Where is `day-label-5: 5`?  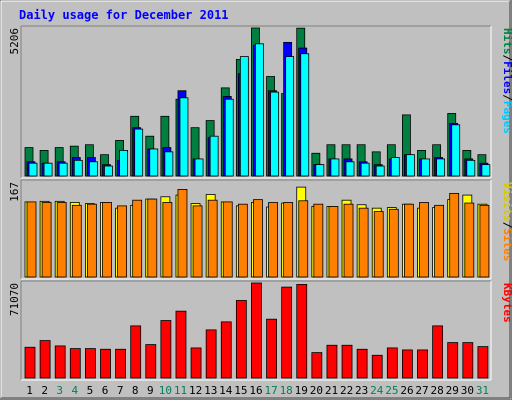 day-label-5: 5 is located at coordinates (90, 390).